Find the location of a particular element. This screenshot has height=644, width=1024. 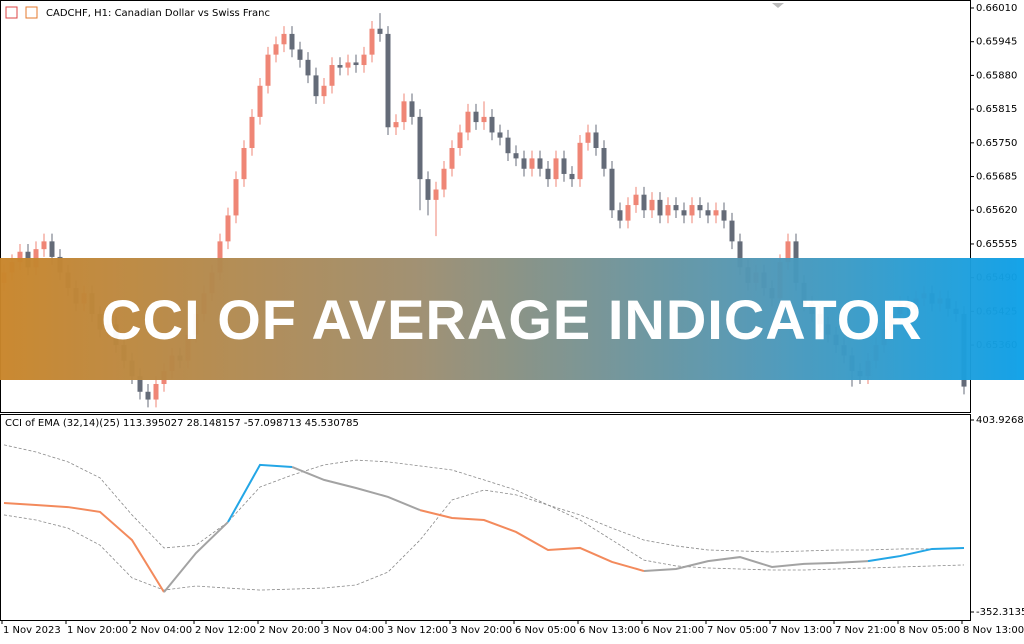

banner-text: CCI OF AVERAGE INDICATOR is located at coordinates (512, 319).